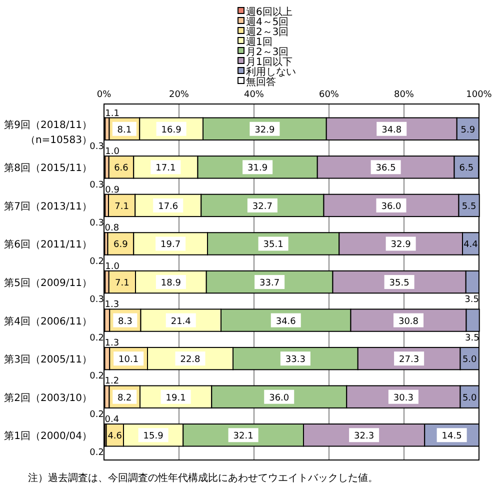  What do you see at coordinates (295, 360) in the screenshot?
I see `data-label: 33.3` at bounding box center [295, 360].